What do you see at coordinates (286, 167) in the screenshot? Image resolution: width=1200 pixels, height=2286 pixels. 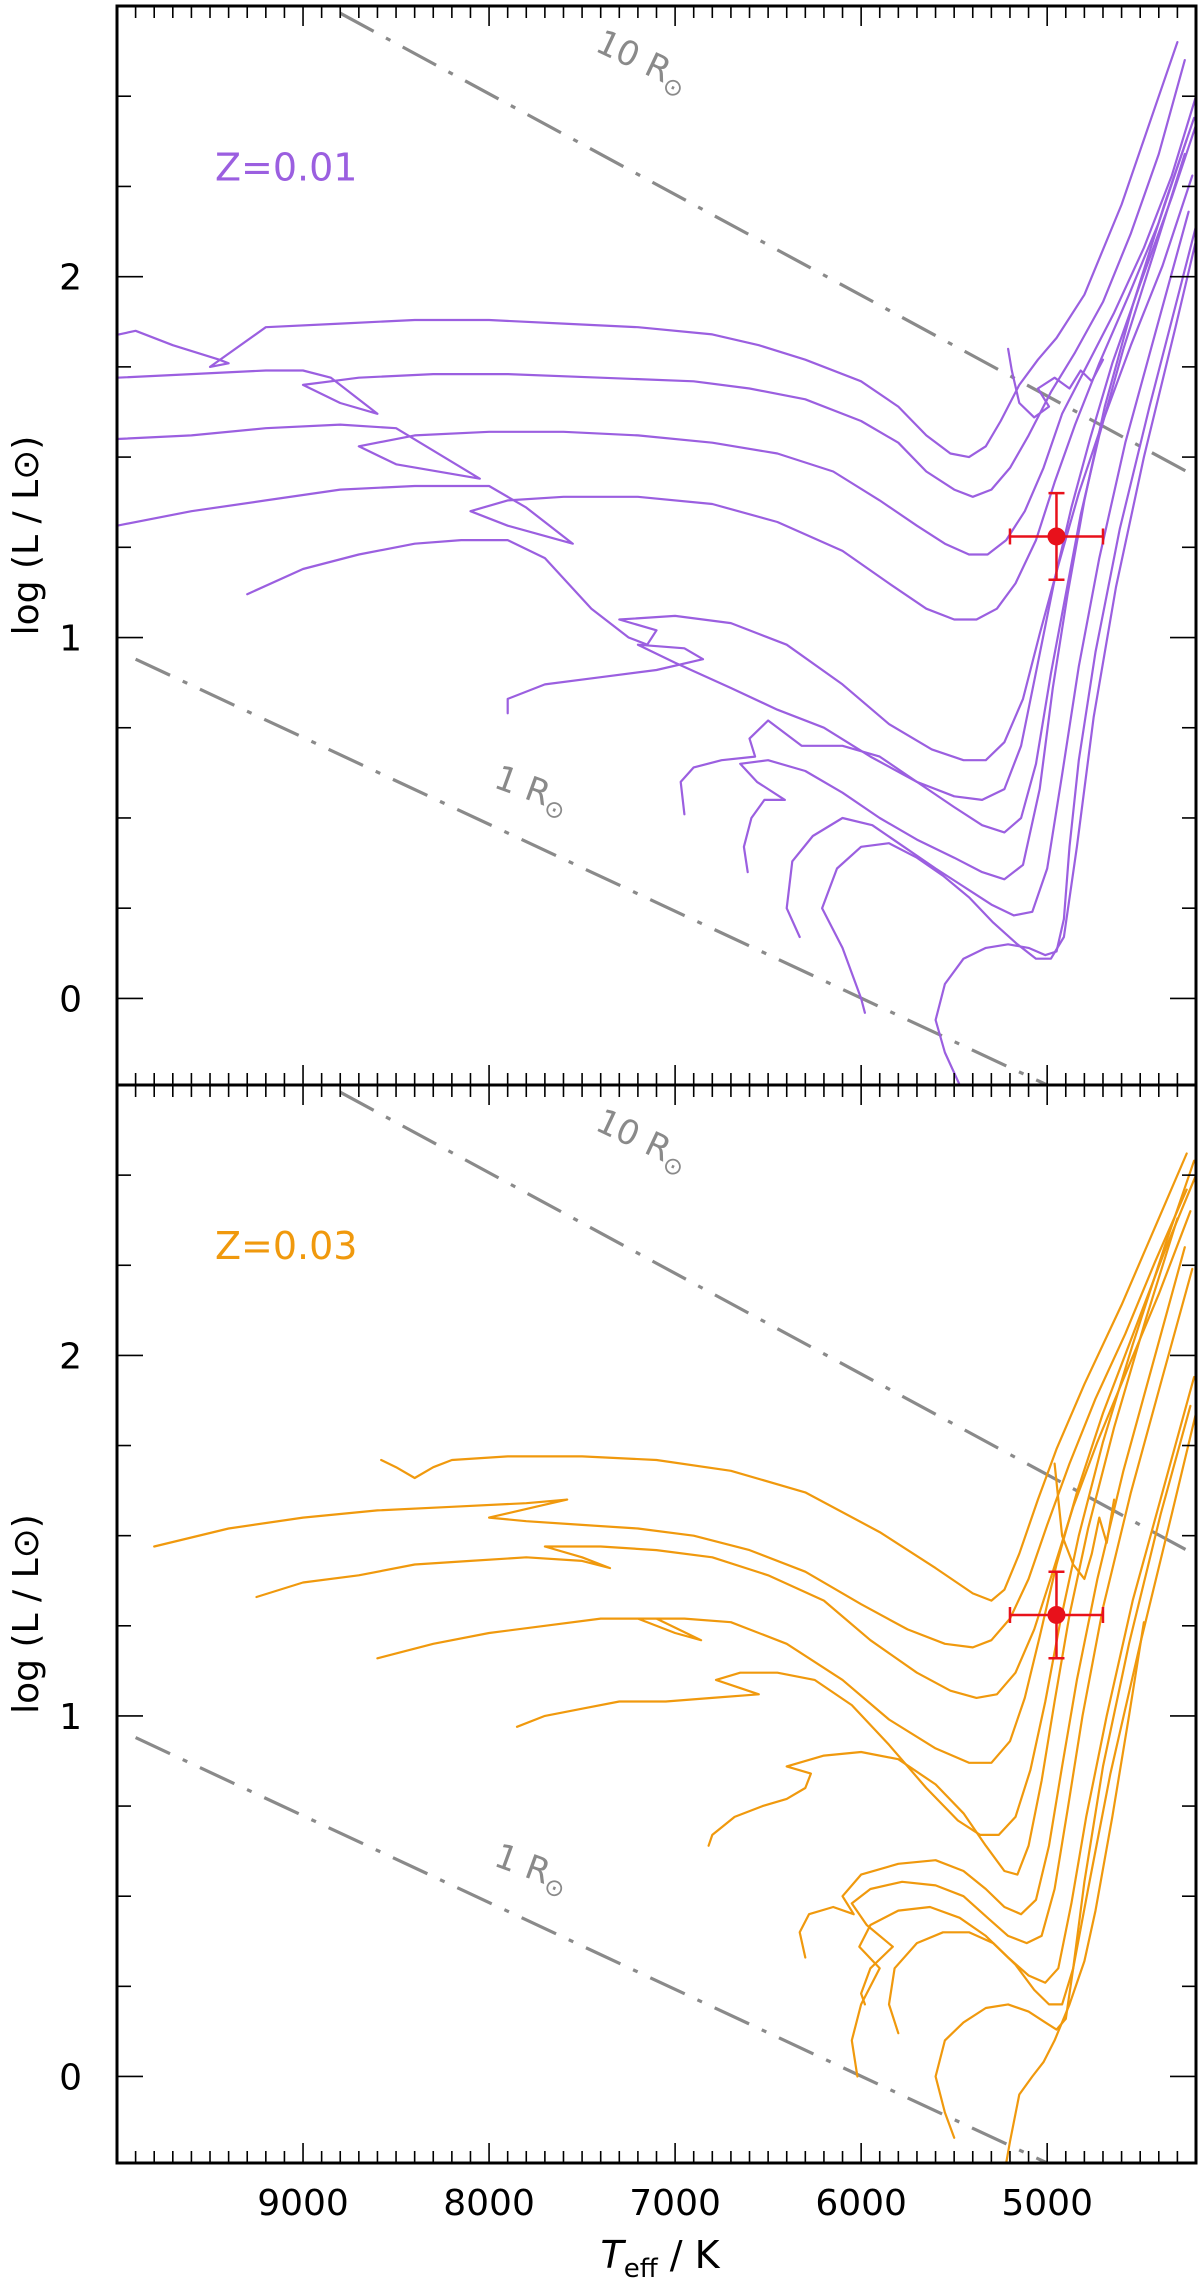 I see `metallicity-label-top: Z=0.01` at bounding box center [286, 167].